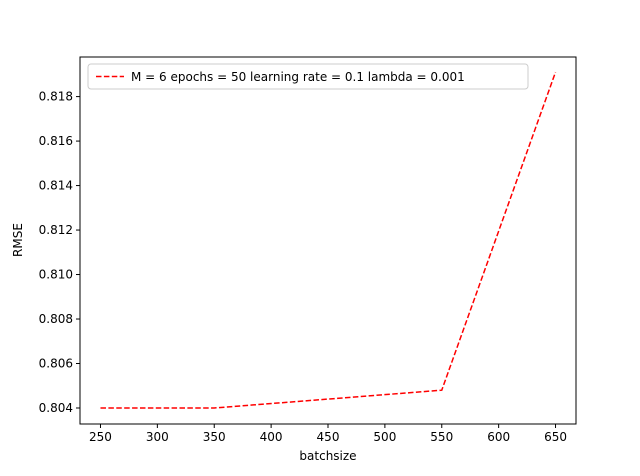 The width and height of the screenshot is (640, 476). What do you see at coordinates (441, 437) in the screenshot?
I see `x-tick-label: 550` at bounding box center [441, 437].